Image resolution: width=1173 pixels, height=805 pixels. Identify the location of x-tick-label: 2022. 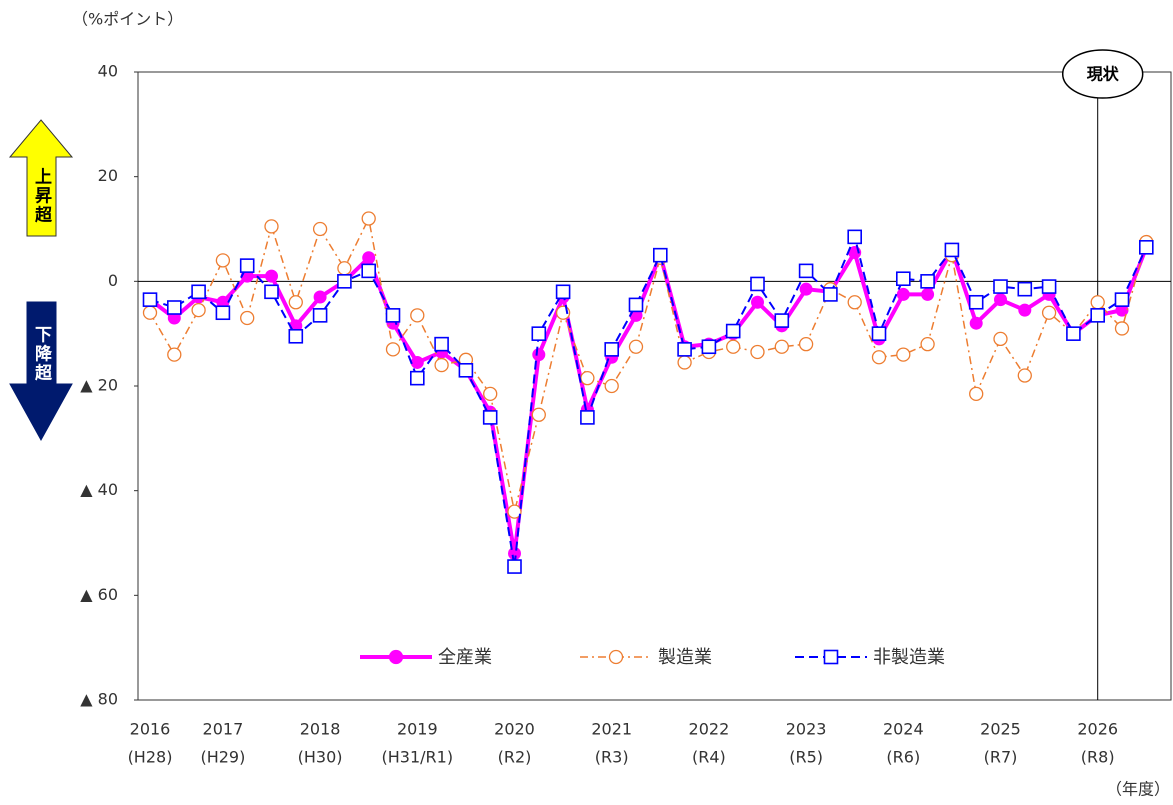
(709, 729).